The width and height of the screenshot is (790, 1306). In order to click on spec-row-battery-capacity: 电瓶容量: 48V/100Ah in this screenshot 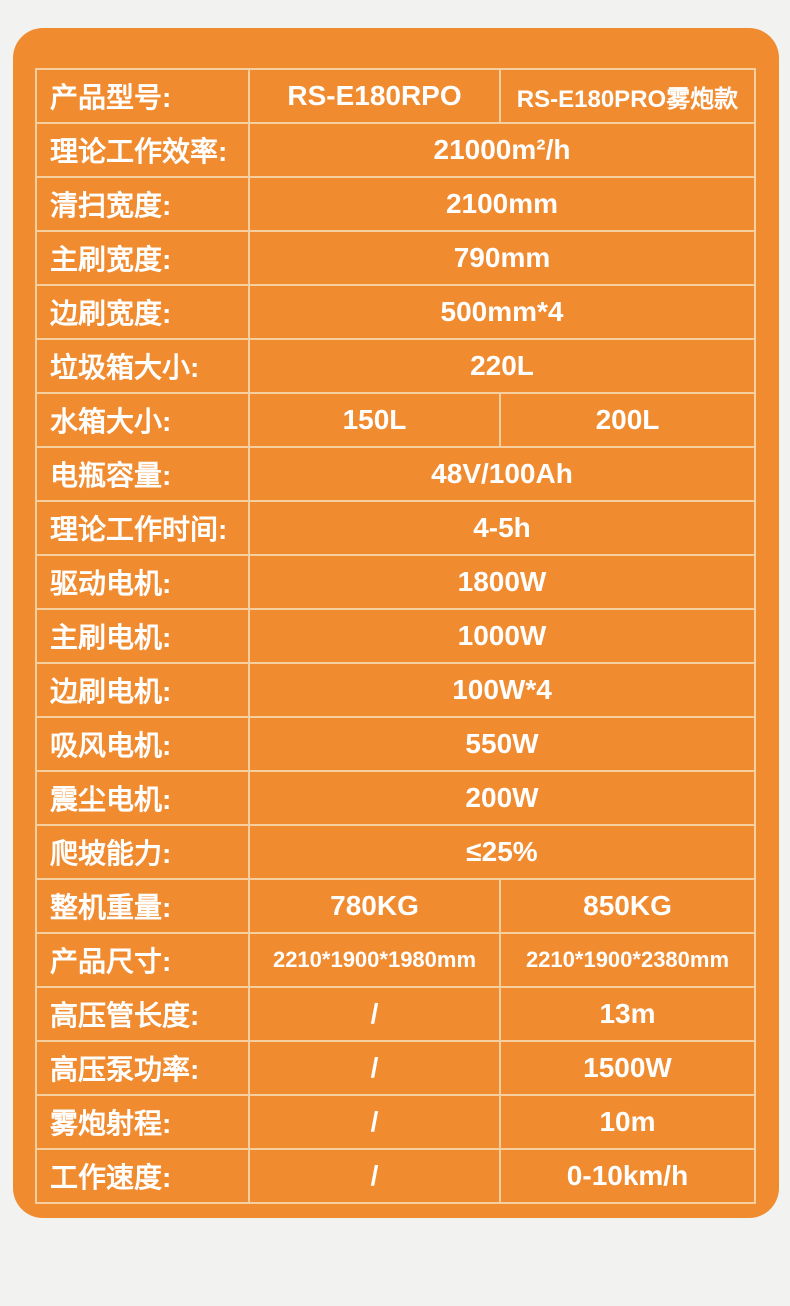, I will do `click(395, 474)`.